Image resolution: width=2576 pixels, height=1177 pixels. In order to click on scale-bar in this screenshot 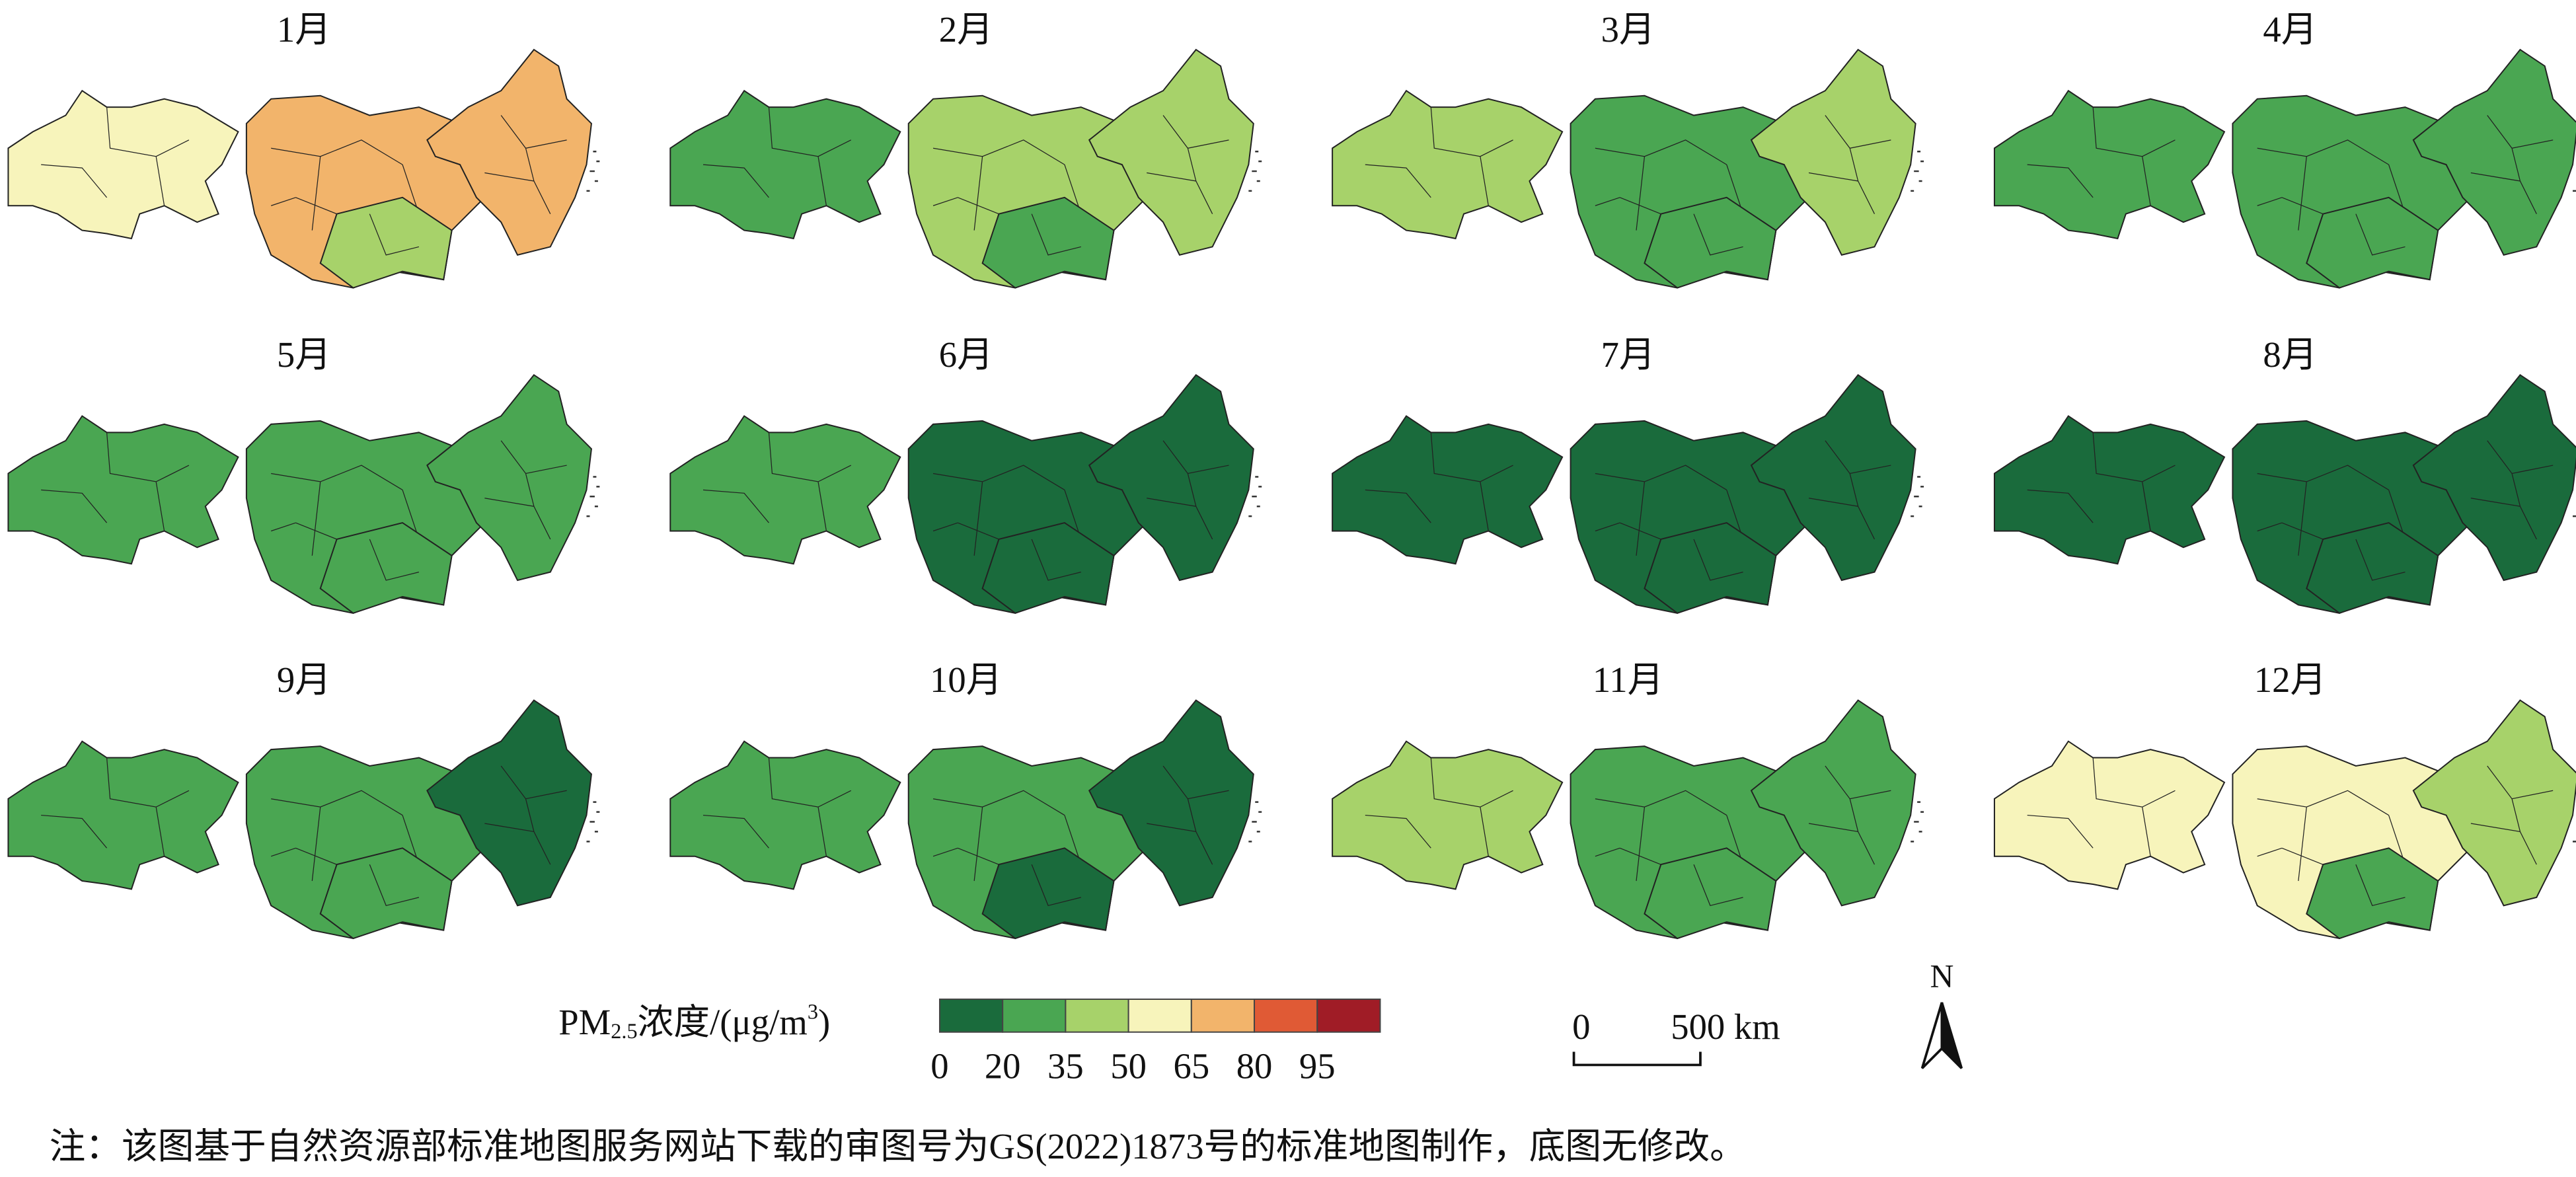, I will do `click(1637, 1059)`.